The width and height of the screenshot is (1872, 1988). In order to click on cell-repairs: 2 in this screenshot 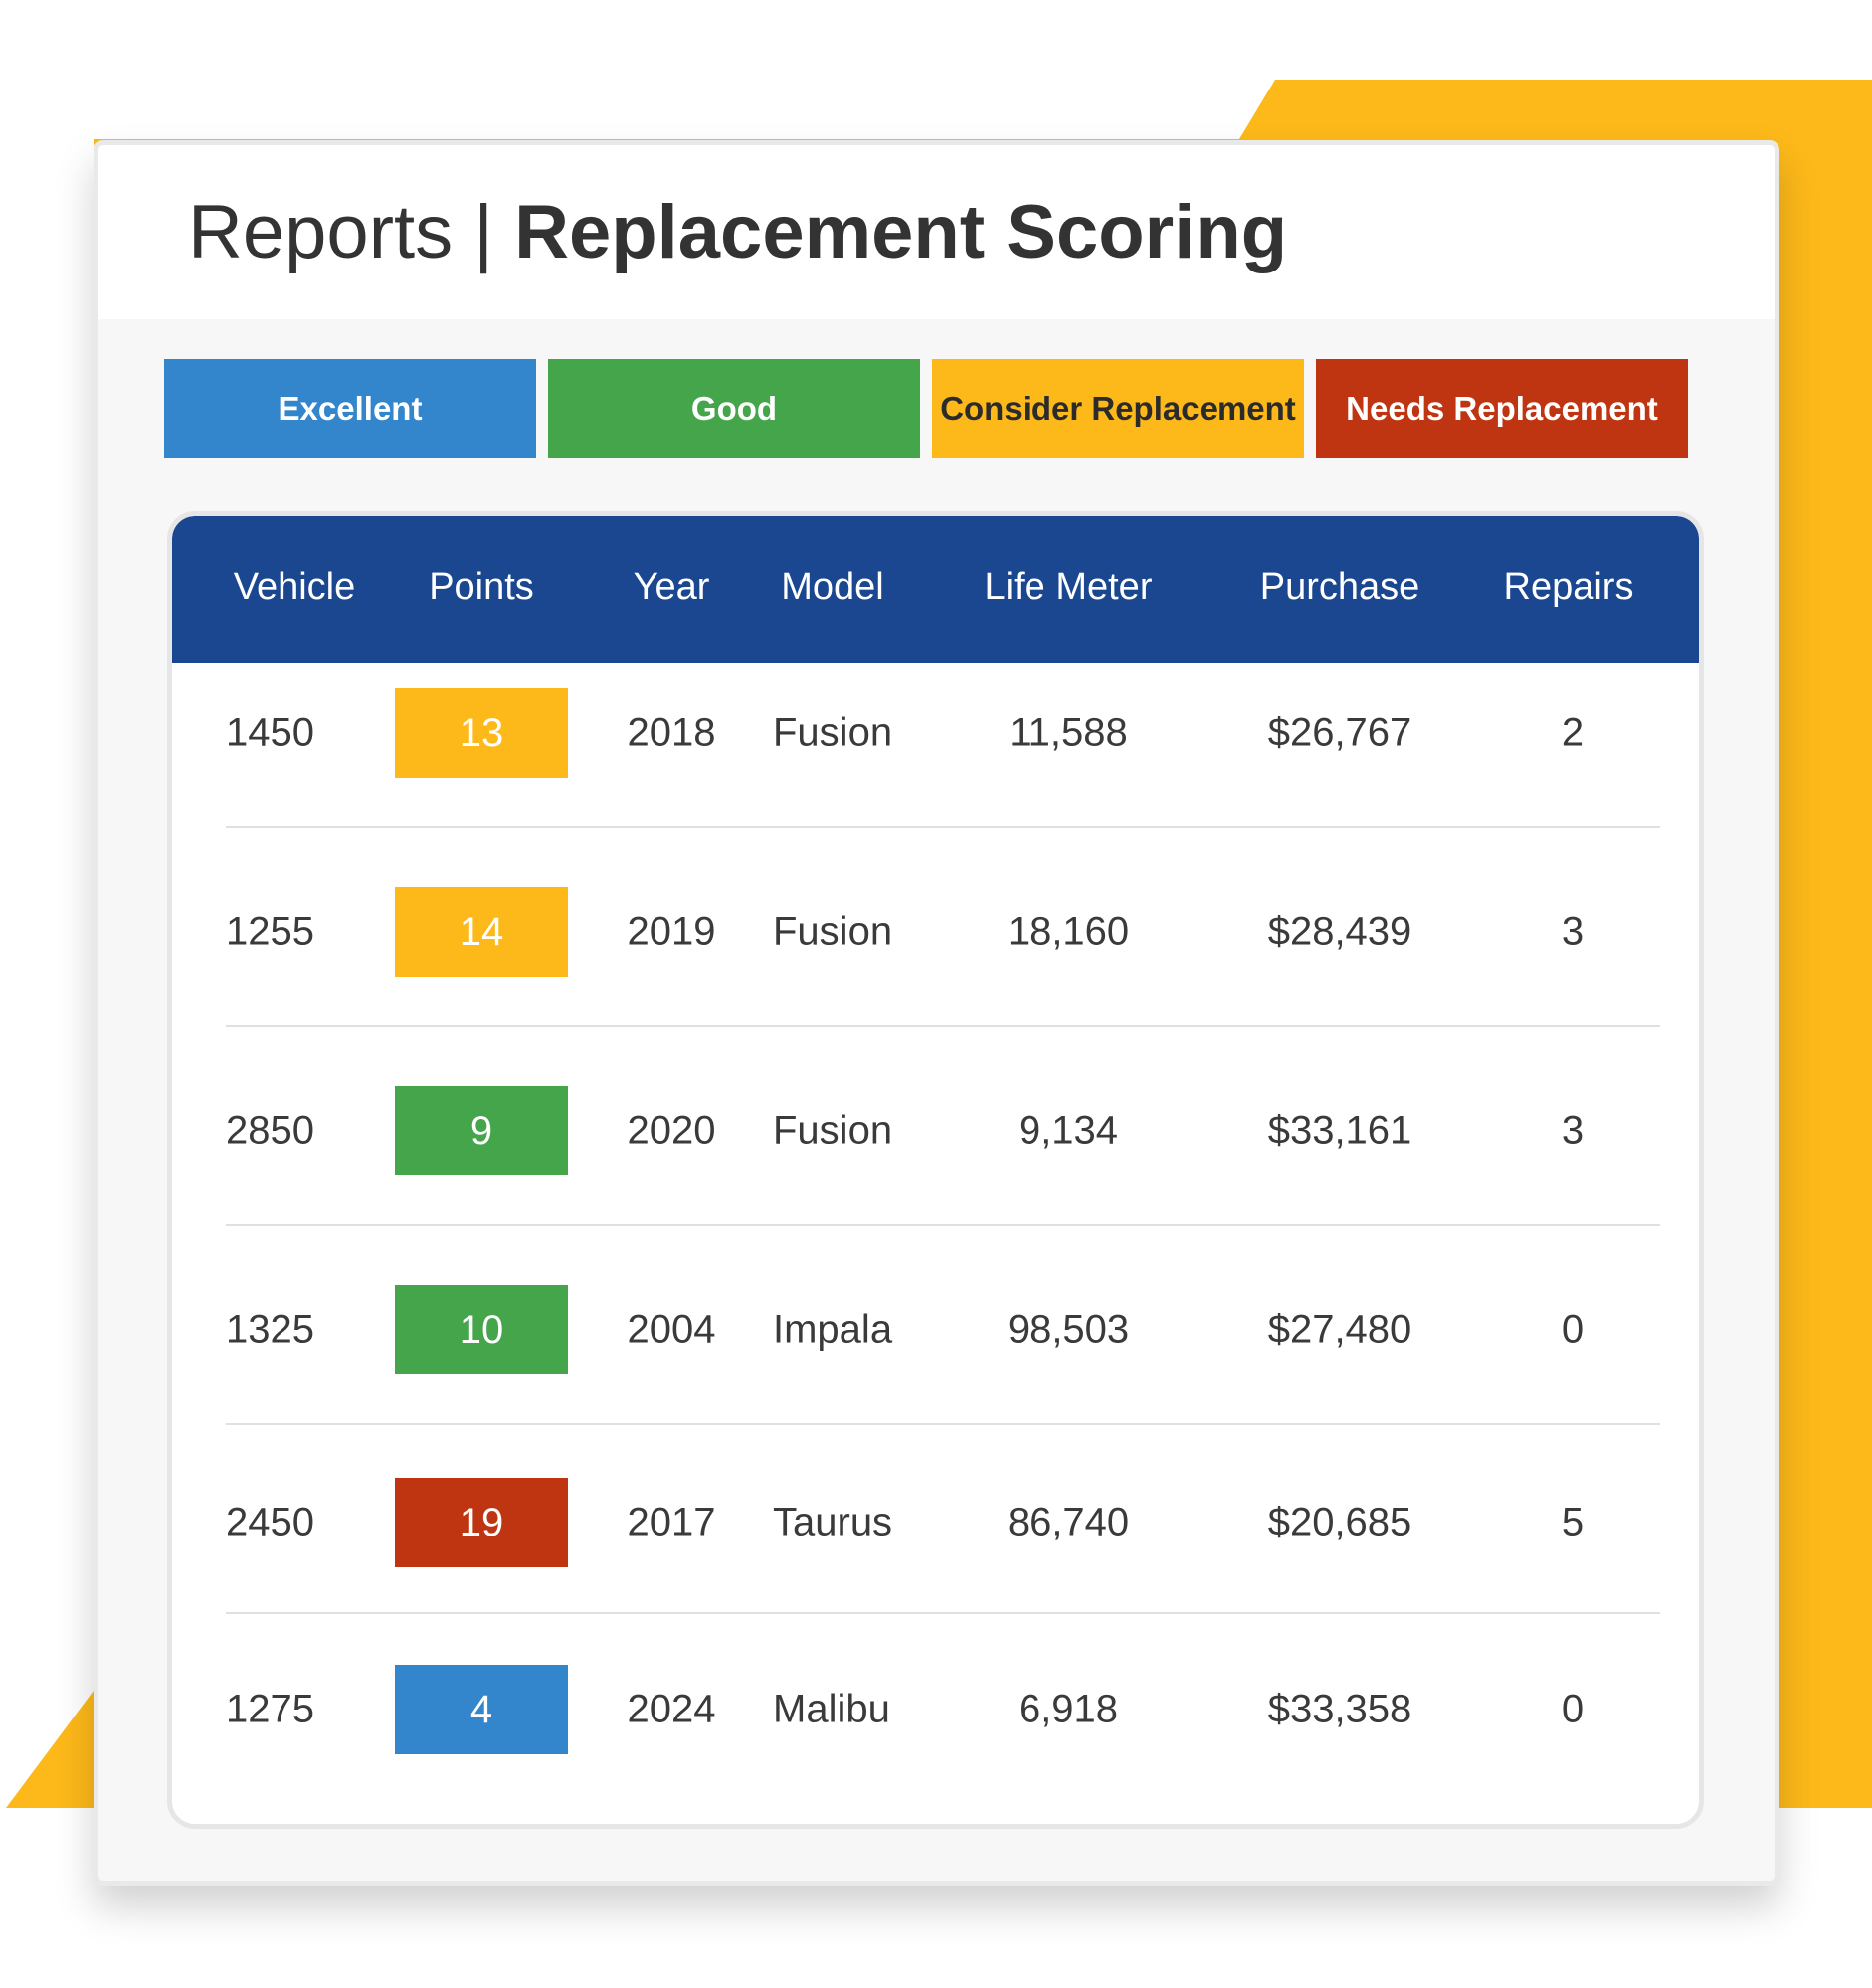, I will do `click(1573, 732)`.